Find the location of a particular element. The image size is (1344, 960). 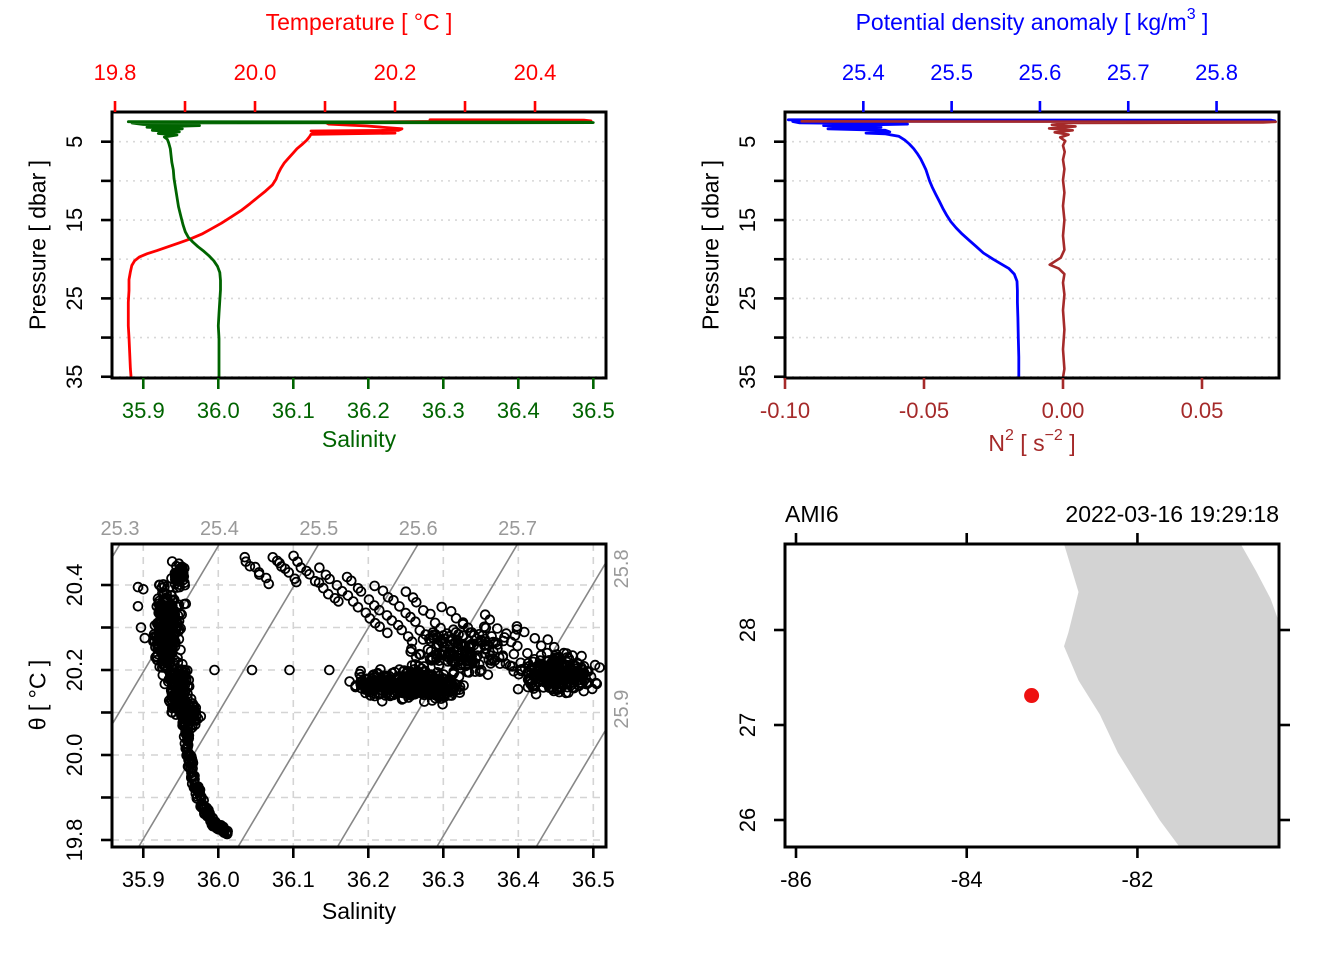

tick-label: 36.4 is located at coordinates (518, 879).